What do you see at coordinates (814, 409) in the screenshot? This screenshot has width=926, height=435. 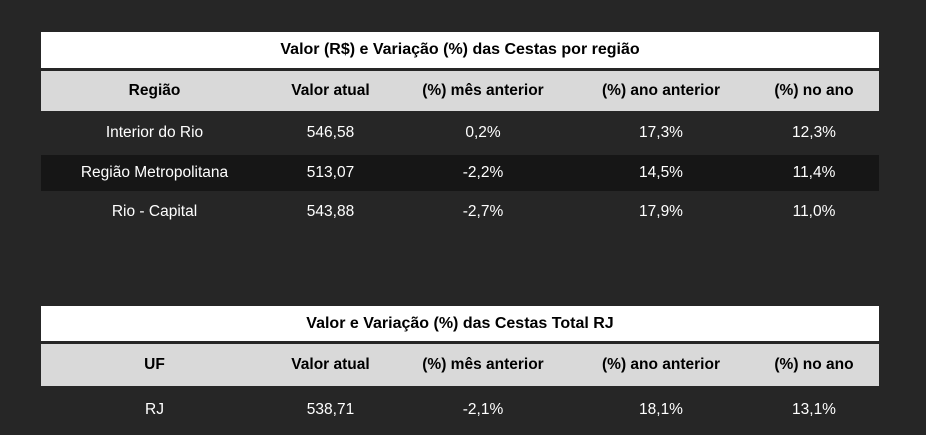 I see `cell-year-to-date: 13,1%` at bounding box center [814, 409].